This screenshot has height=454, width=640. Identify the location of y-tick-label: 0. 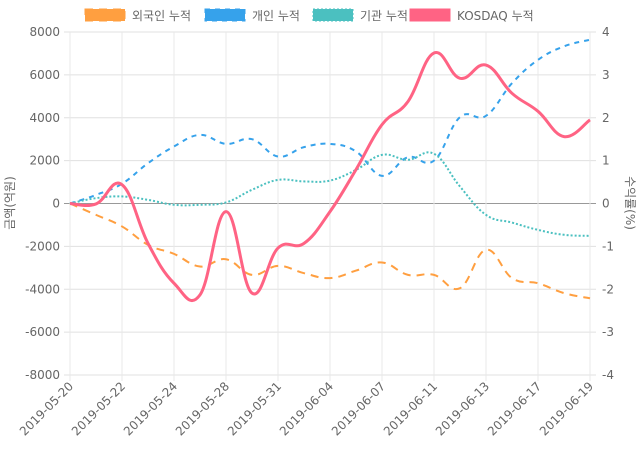
(56, 204).